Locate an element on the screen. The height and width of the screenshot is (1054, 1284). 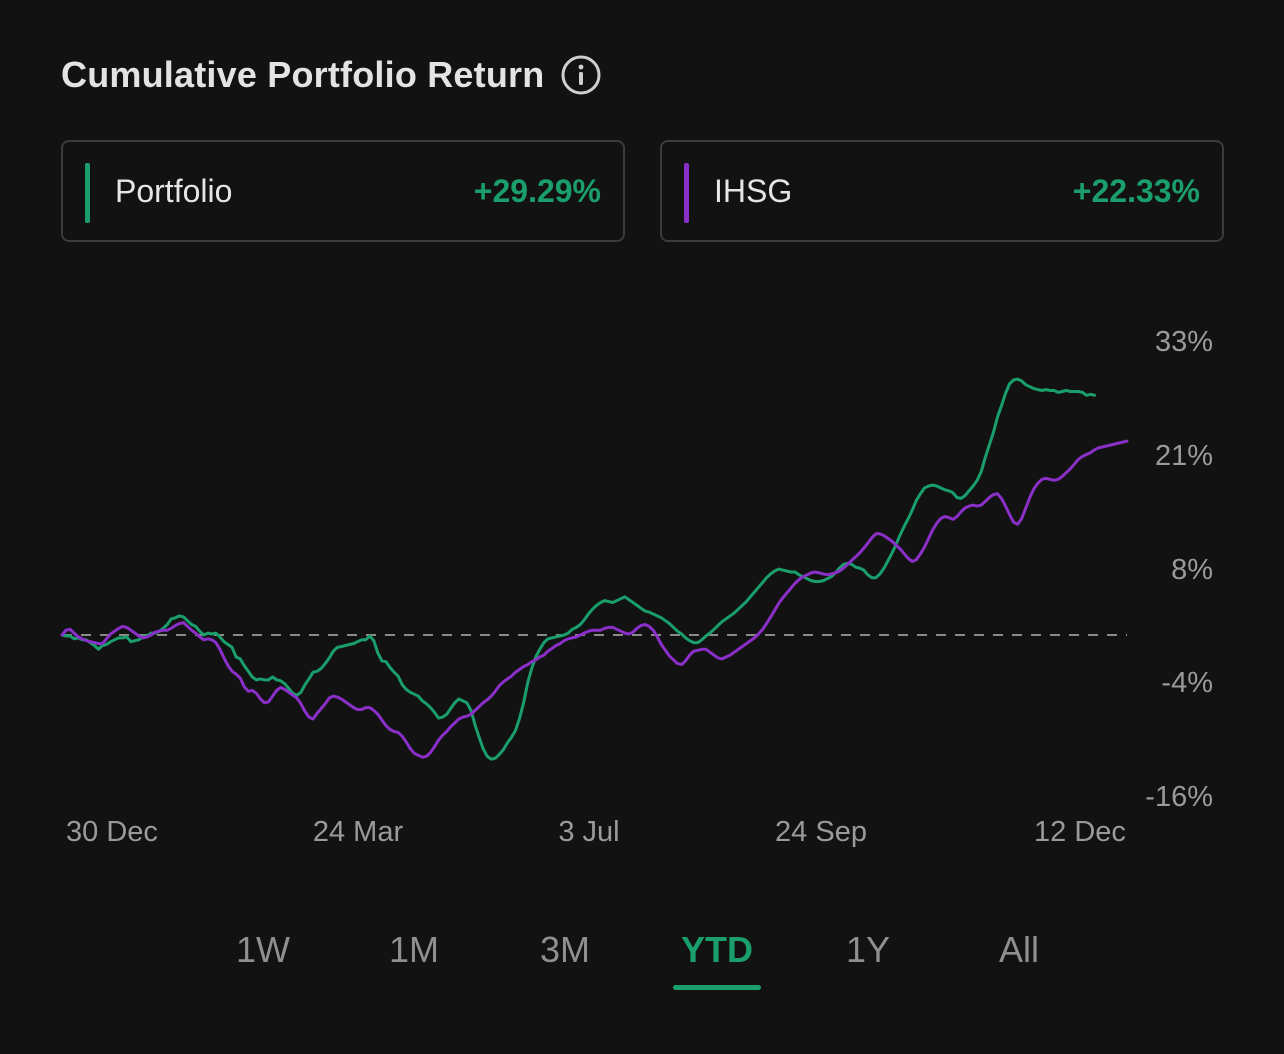
x-tick-label: 24 Sep is located at coordinates (821, 832).